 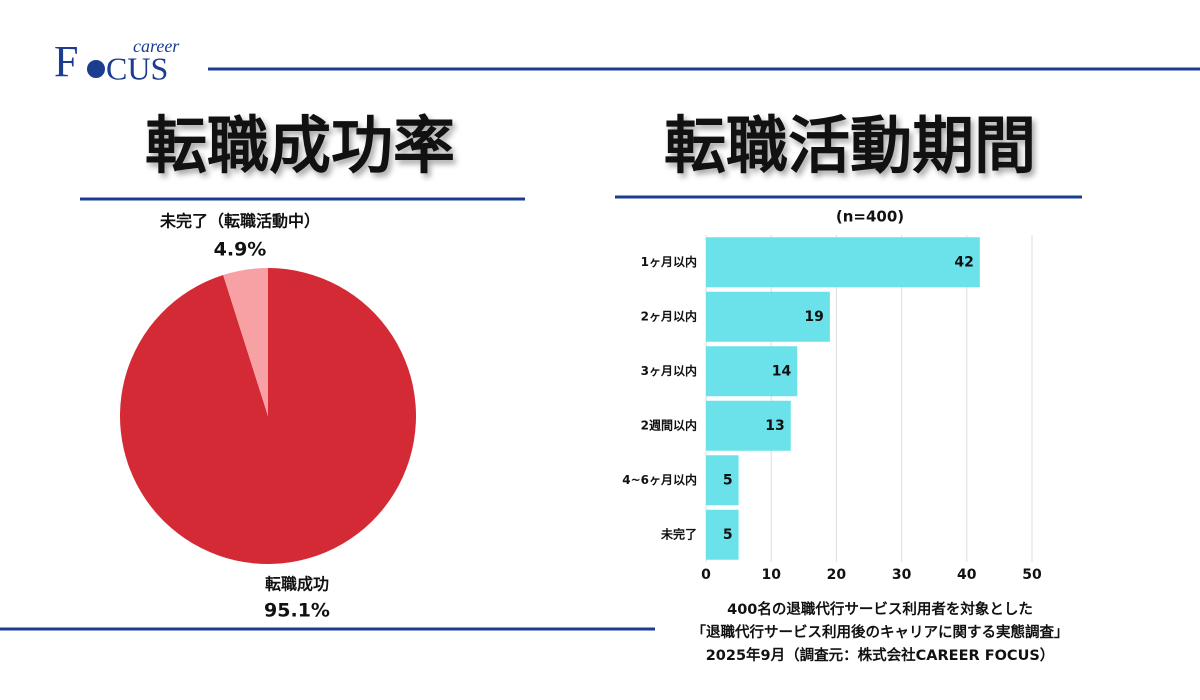 What do you see at coordinates (774, 426) in the screenshot?
I see `bar-value: 13` at bounding box center [774, 426].